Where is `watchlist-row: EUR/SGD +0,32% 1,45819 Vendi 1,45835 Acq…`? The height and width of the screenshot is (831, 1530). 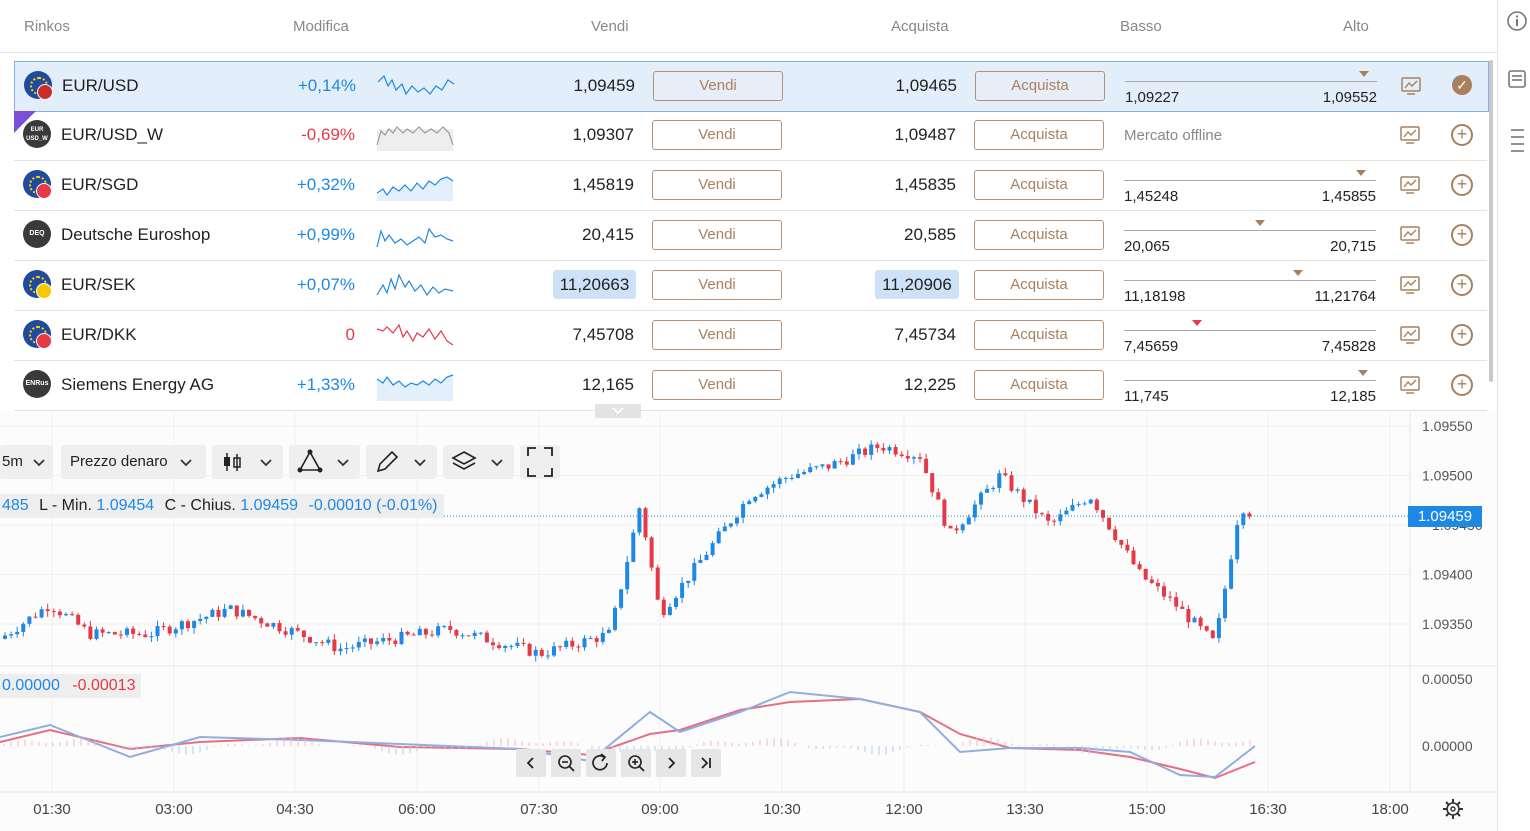
watchlist-row: EUR/SGD +0,32% 1,45819 Vendi 1,45835 Acq… is located at coordinates (750, 186).